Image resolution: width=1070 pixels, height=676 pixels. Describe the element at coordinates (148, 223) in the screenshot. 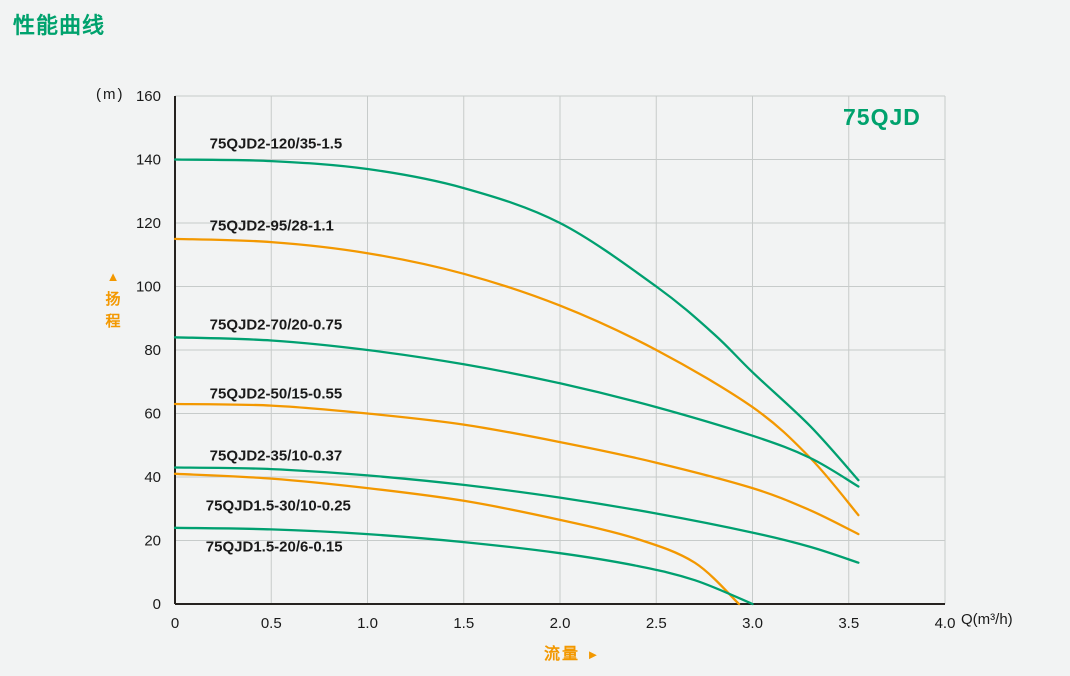

I see `y-tick-label: 120` at that location.